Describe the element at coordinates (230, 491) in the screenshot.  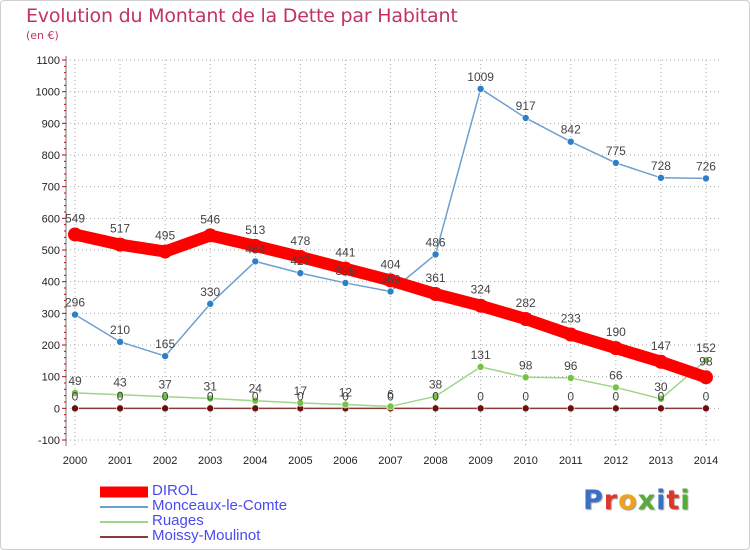
I see `legend-item-dirol: DIROL` at that location.